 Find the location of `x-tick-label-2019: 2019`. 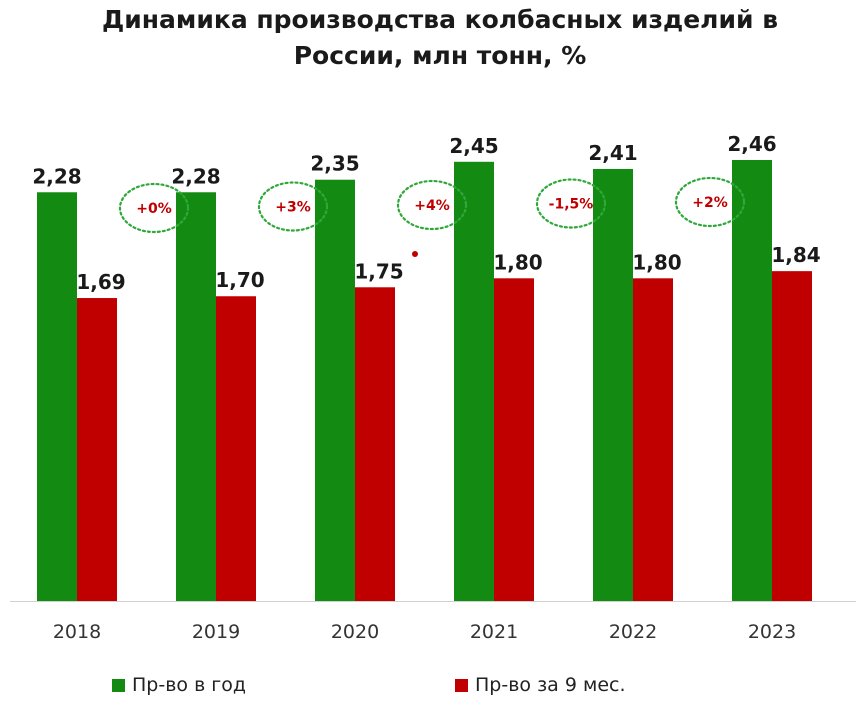

x-tick-label-2019: 2019 is located at coordinates (216, 632).